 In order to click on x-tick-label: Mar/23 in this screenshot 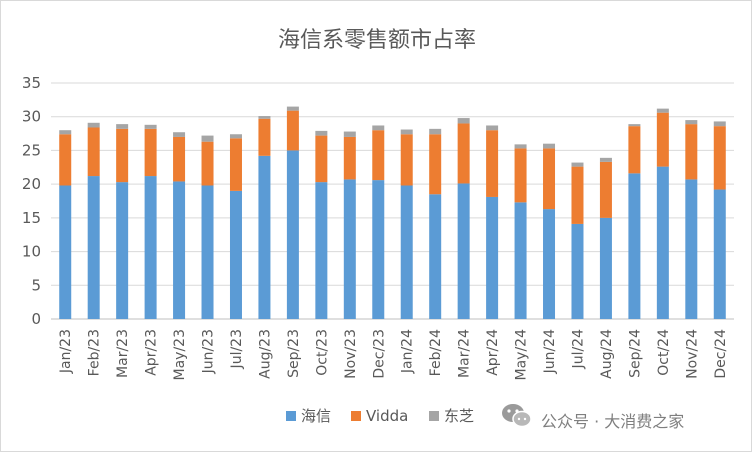, I will do `click(123, 353)`.